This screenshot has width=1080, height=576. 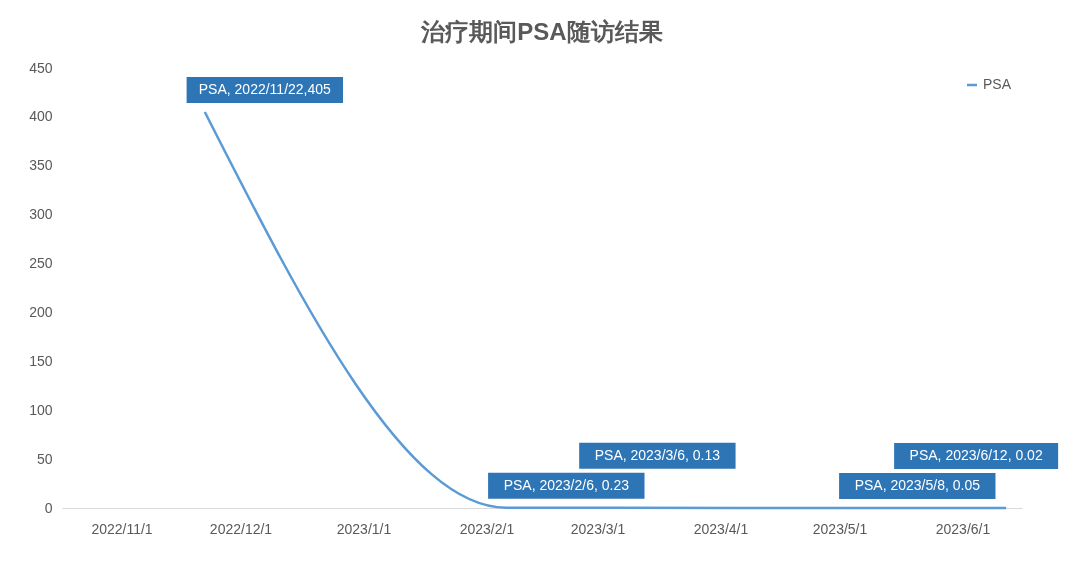 What do you see at coordinates (997, 84) in the screenshot?
I see `legend-label: PSA` at bounding box center [997, 84].